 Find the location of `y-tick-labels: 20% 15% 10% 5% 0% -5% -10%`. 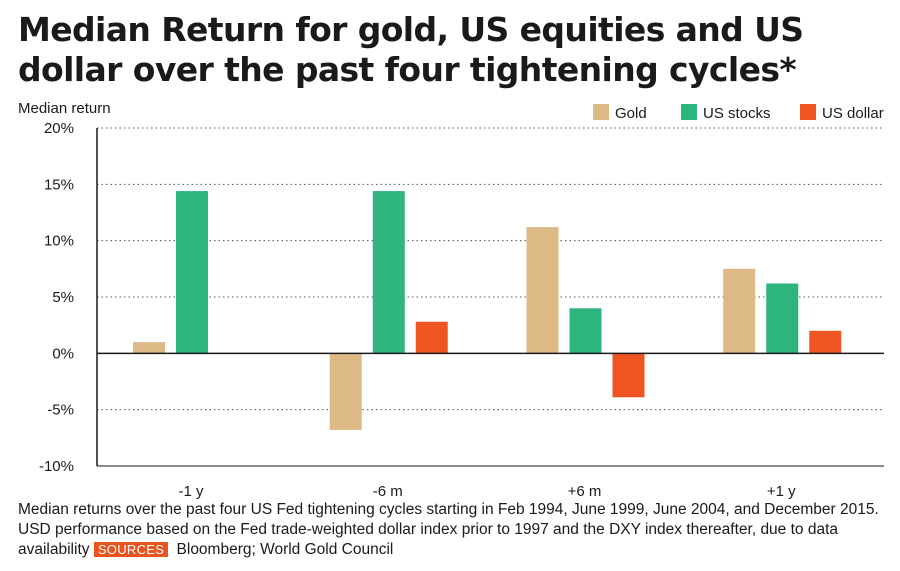

y-tick-labels: 20% 15% 10% 5% 0% -5% -10% is located at coordinates (56, 297).